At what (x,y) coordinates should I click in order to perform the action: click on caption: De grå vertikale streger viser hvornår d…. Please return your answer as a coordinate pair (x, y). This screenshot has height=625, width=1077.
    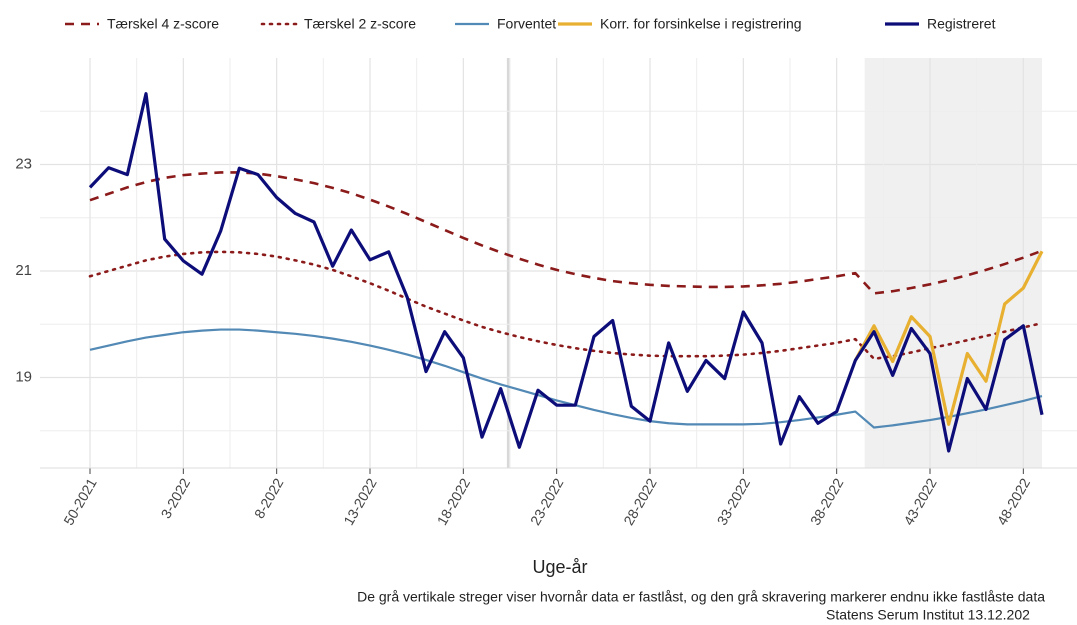
    Looking at the image, I should click on (701, 597).